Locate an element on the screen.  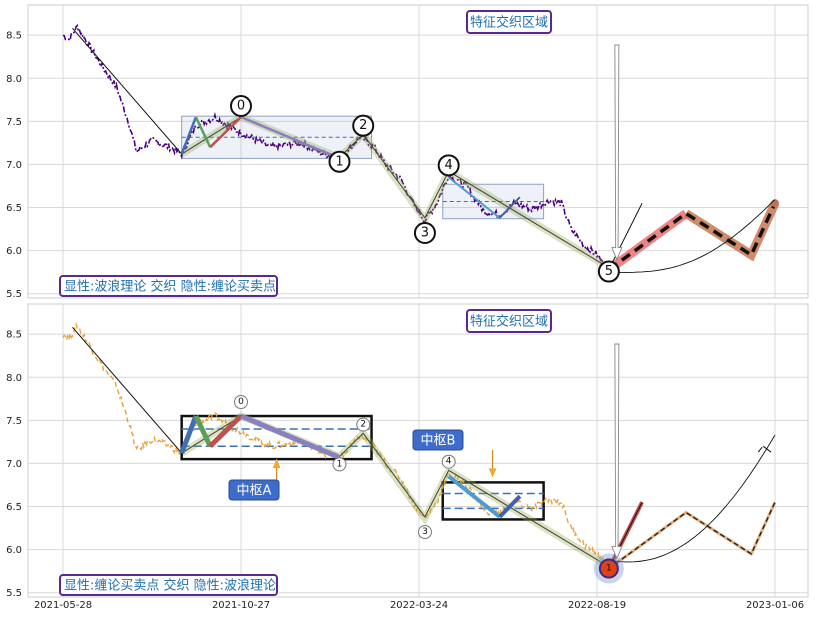
x-tick-label: 2022-08-19 is located at coordinates (597, 605).